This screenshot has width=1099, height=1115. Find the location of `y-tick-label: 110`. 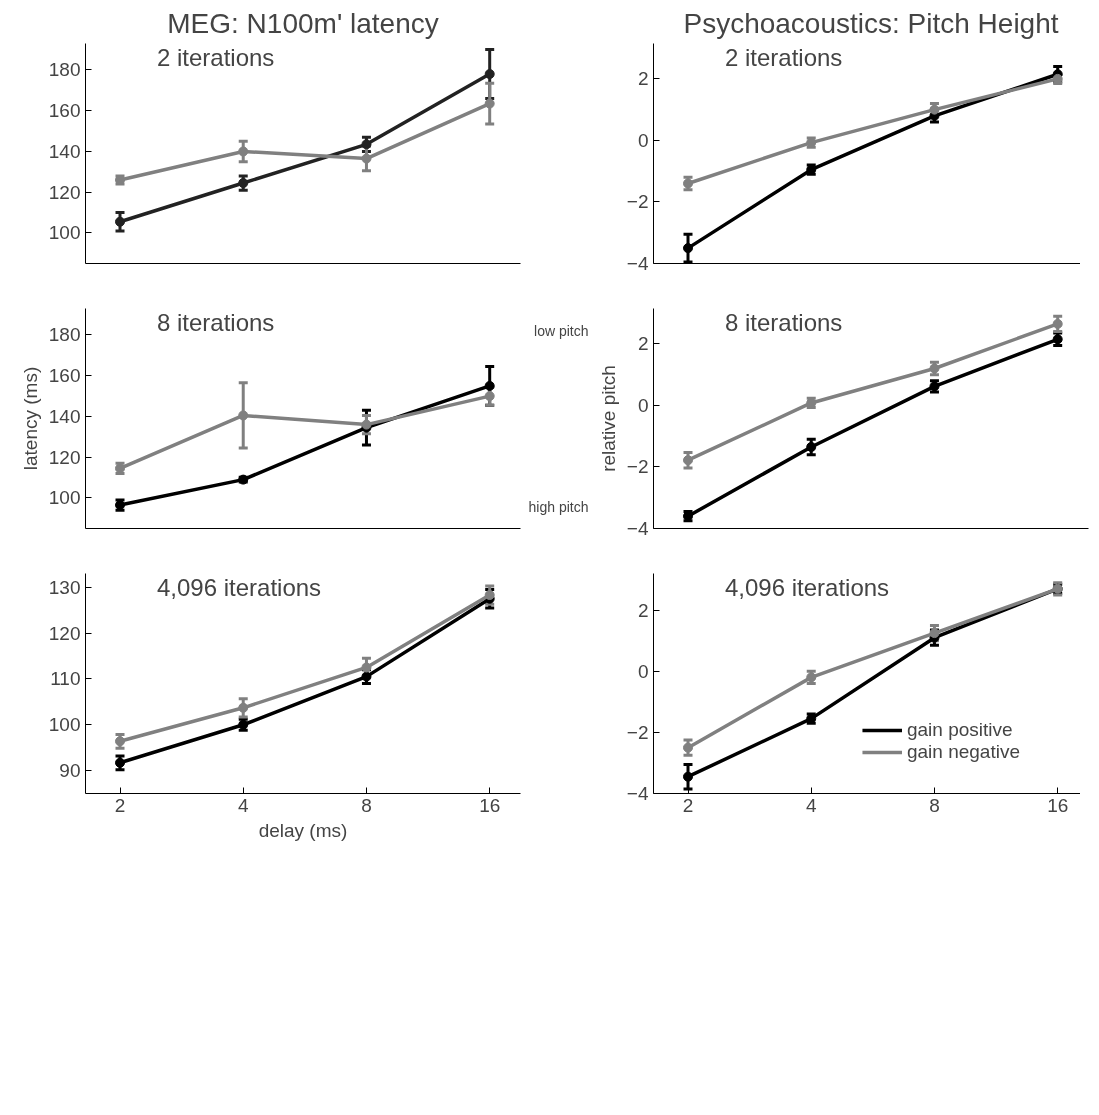

y-tick-label: 110 is located at coordinates (65, 679).